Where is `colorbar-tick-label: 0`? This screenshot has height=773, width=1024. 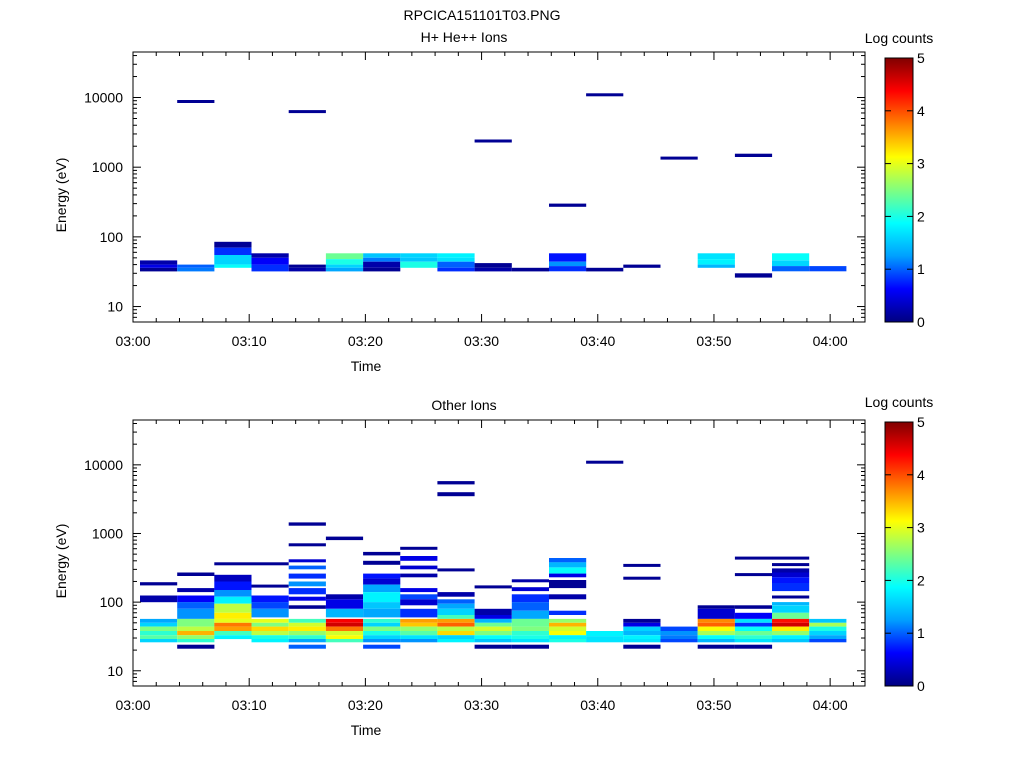
colorbar-tick-label: 0 is located at coordinates (921, 322).